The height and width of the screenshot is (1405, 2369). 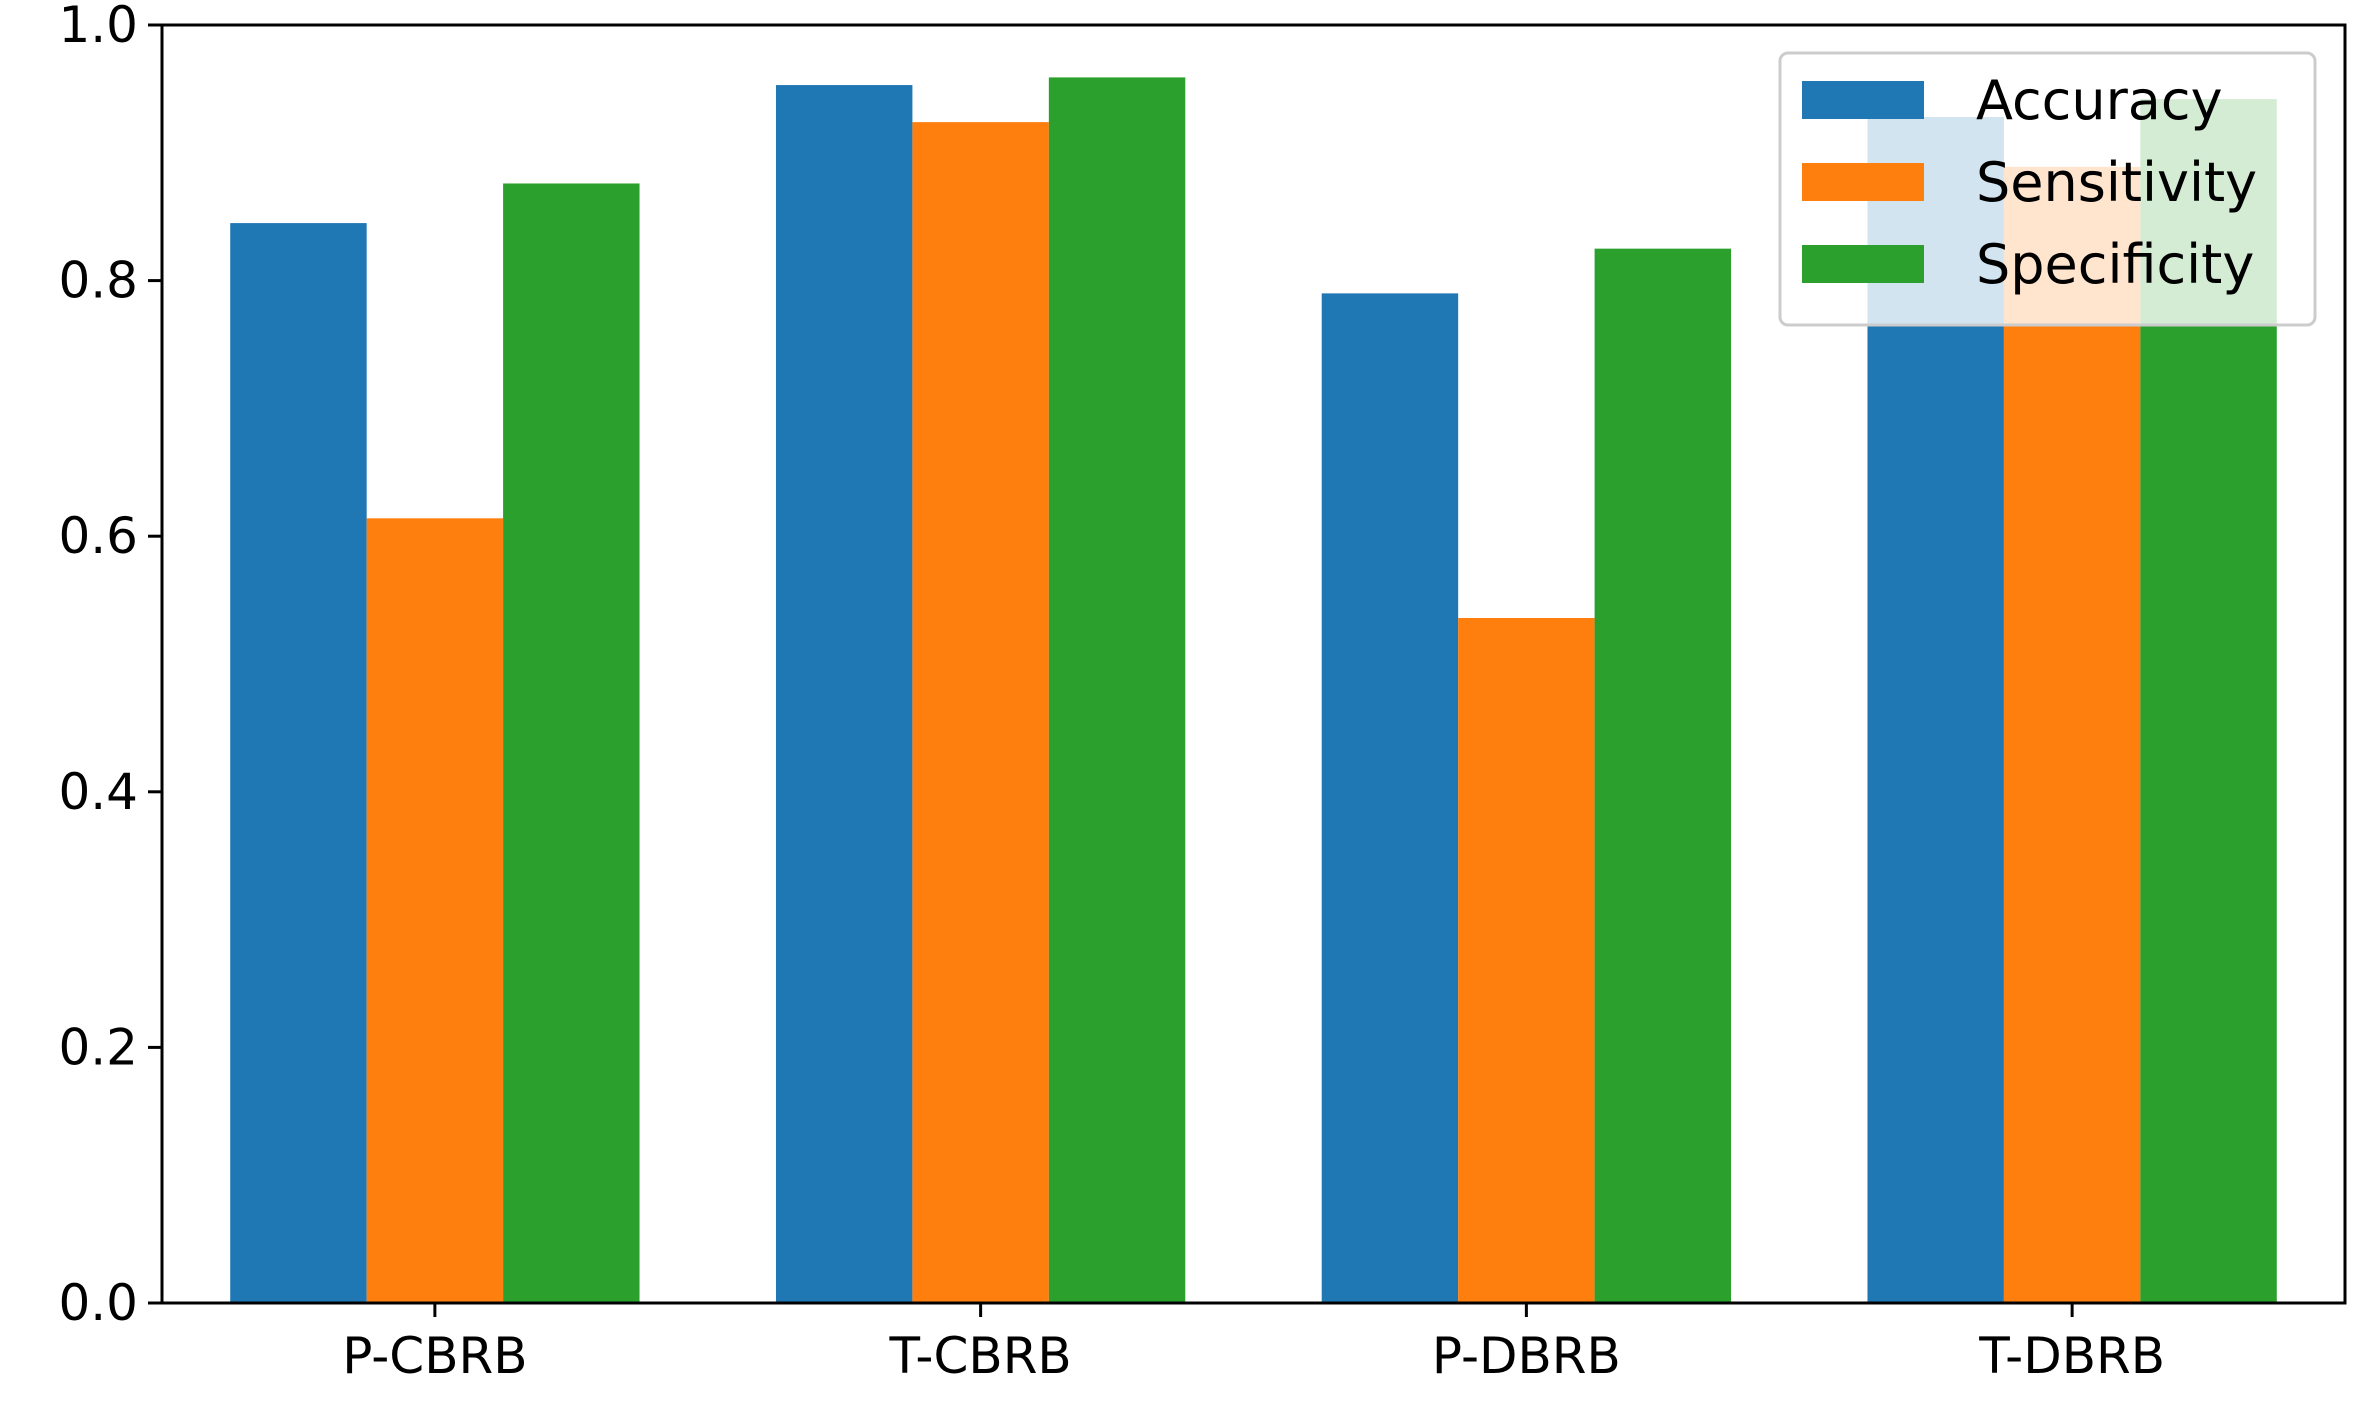 What do you see at coordinates (1863, 264) in the screenshot?
I see `legend-swatch-specificity` at bounding box center [1863, 264].